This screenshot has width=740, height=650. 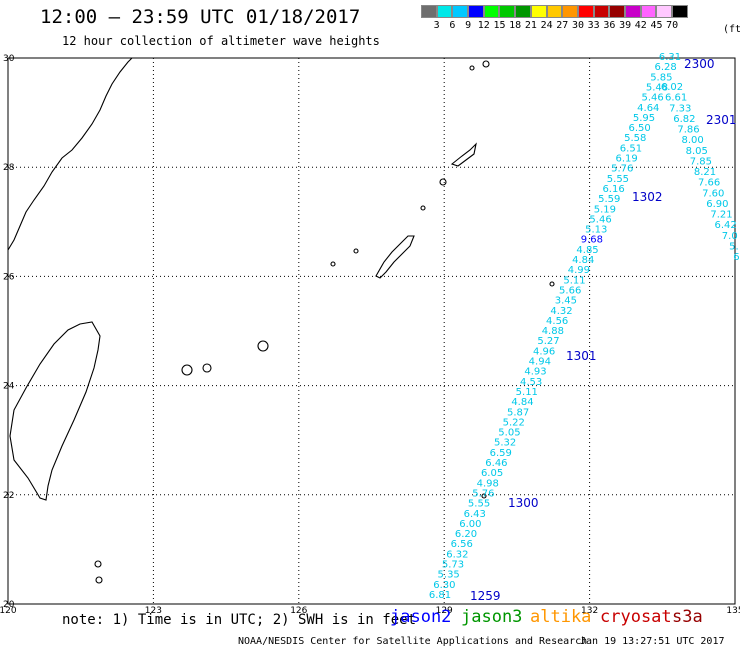 I want to click on wave-height-value: 6.31, so click(x=670, y=57).